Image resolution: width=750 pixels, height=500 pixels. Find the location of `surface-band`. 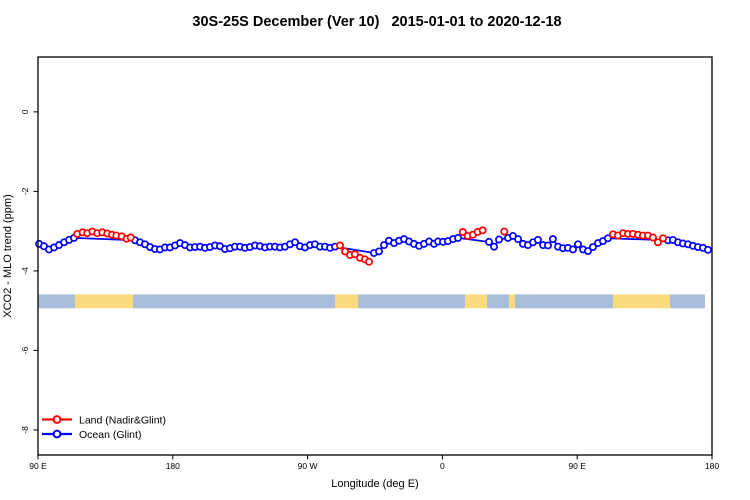

surface-band is located at coordinates (371, 301).